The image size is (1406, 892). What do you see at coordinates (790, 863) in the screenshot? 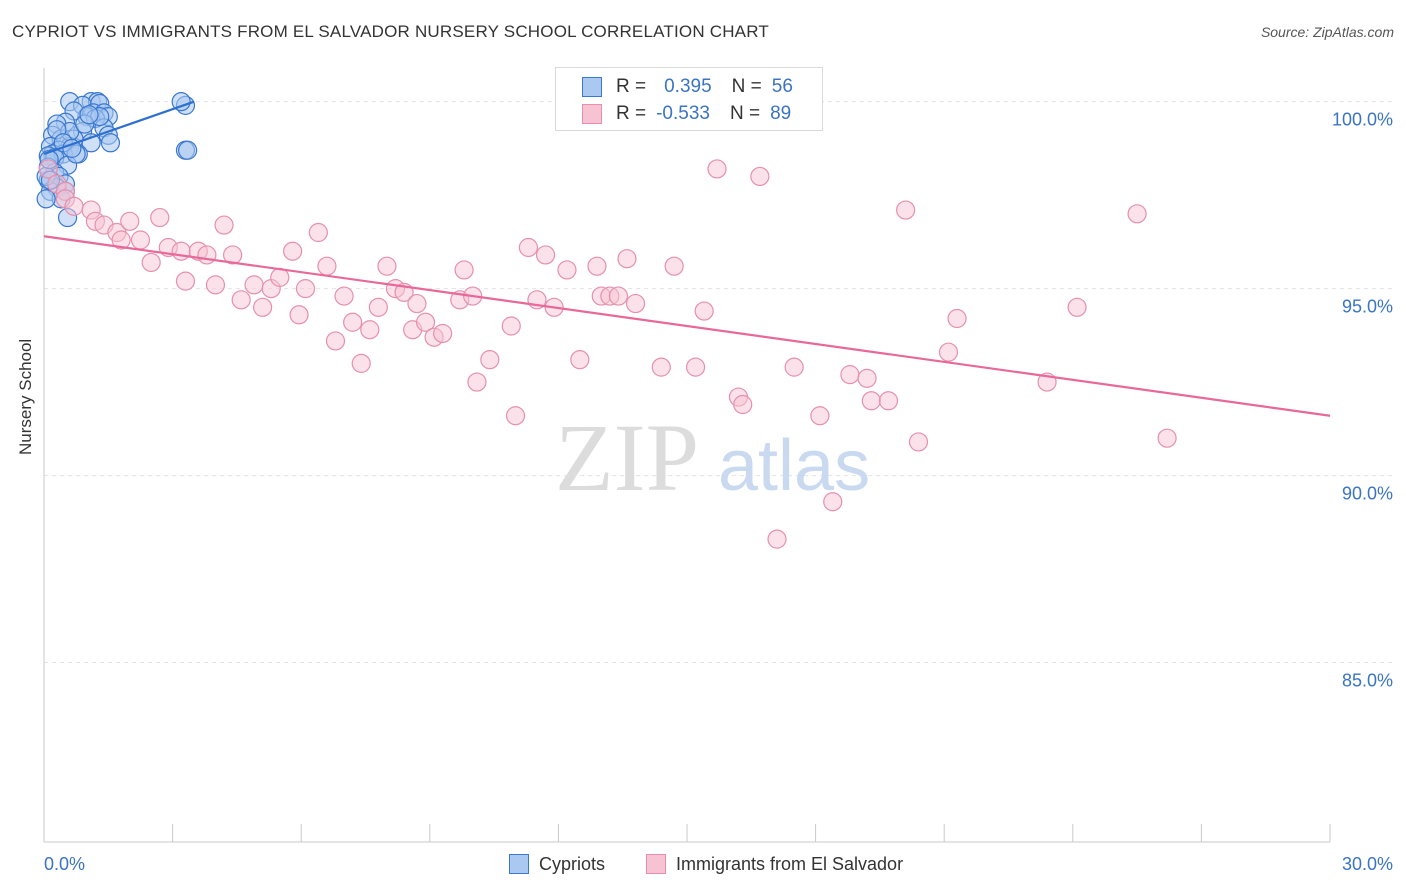
I see `bottom-legend-label: Immigrants from El Salvador` at bounding box center [790, 863].